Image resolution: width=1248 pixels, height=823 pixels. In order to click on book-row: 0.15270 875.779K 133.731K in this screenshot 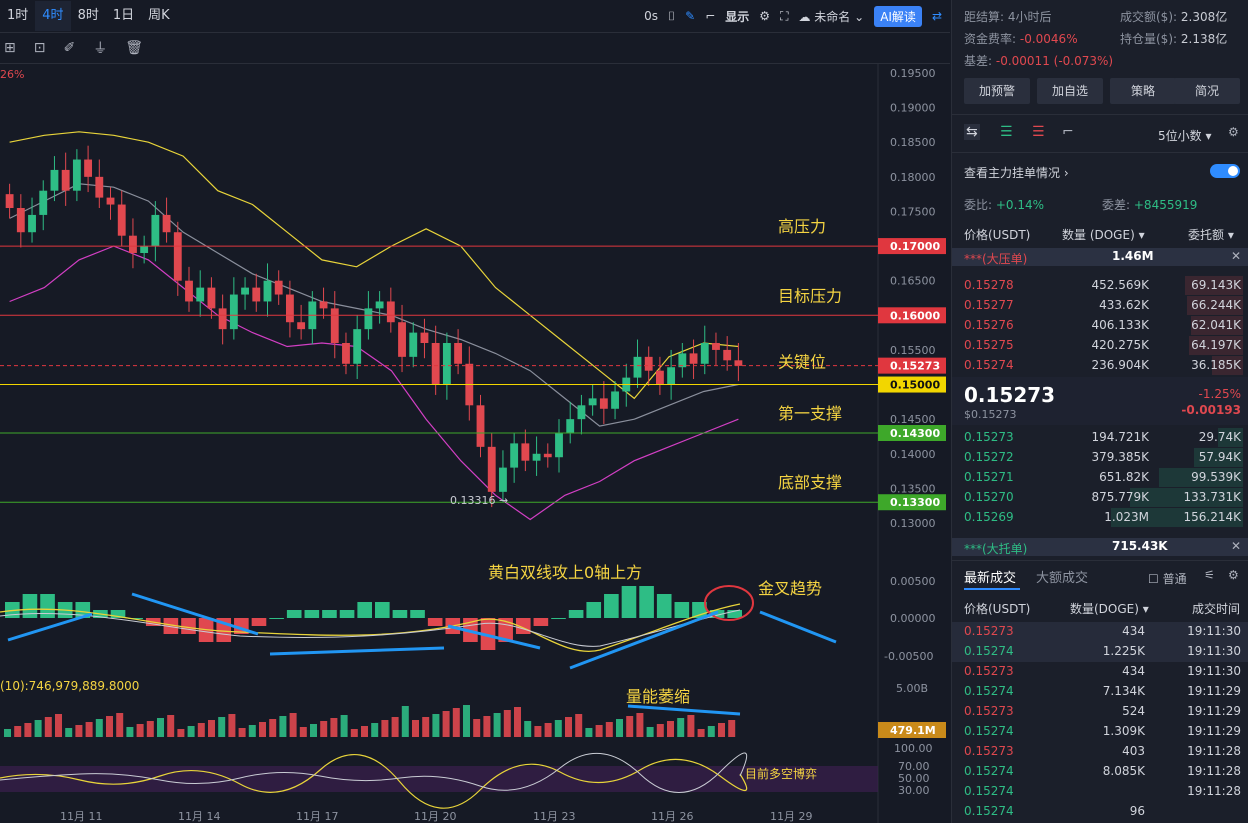, I will do `click(1100, 498)`.